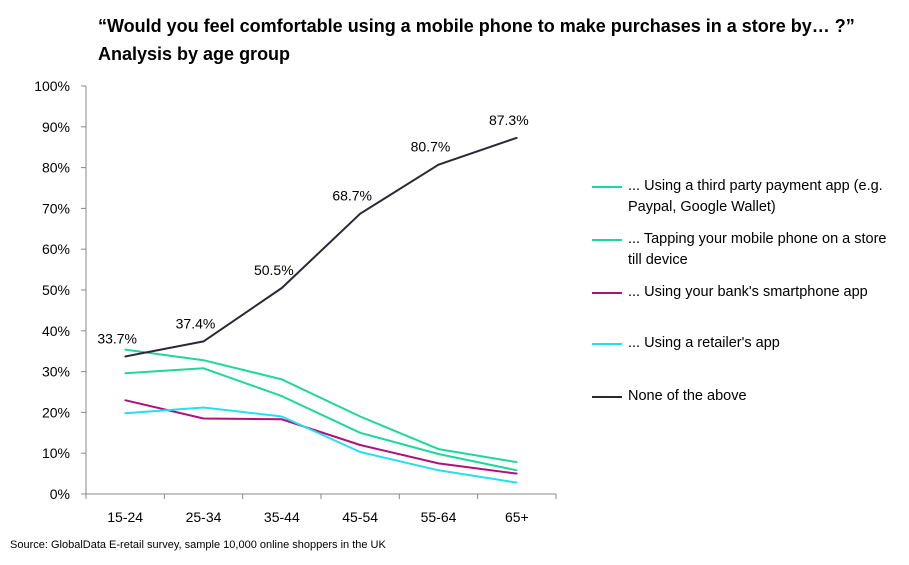 This screenshot has height=565, width=909. Describe the element at coordinates (56, 290) in the screenshot. I see `y-tick-label: 50%` at that location.